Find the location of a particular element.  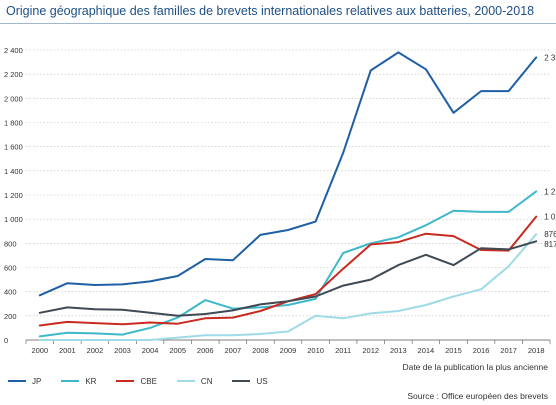

x-tick-label: 2007 is located at coordinates (232, 350).